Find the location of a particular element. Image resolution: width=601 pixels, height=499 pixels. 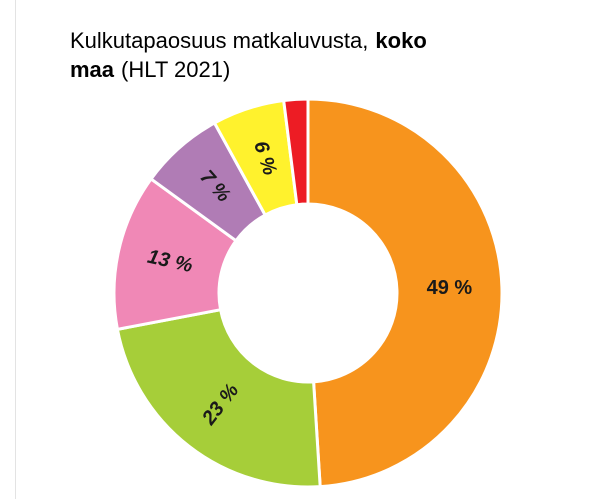

title-part: maa is located at coordinates (92, 69).